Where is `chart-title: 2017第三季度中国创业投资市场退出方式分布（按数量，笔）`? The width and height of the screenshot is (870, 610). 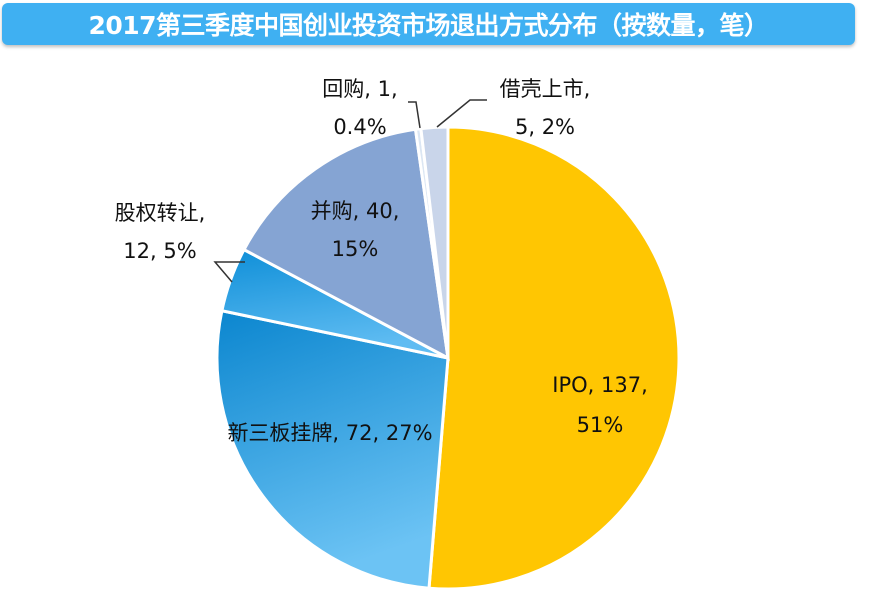
chart-title: 2017第三季度中国创业投资市场退出方式分布（按数量，笔） is located at coordinates (428, 25).